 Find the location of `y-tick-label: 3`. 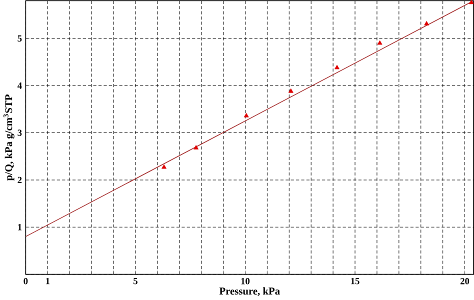

y-tick-label: 3 is located at coordinates (20, 133).